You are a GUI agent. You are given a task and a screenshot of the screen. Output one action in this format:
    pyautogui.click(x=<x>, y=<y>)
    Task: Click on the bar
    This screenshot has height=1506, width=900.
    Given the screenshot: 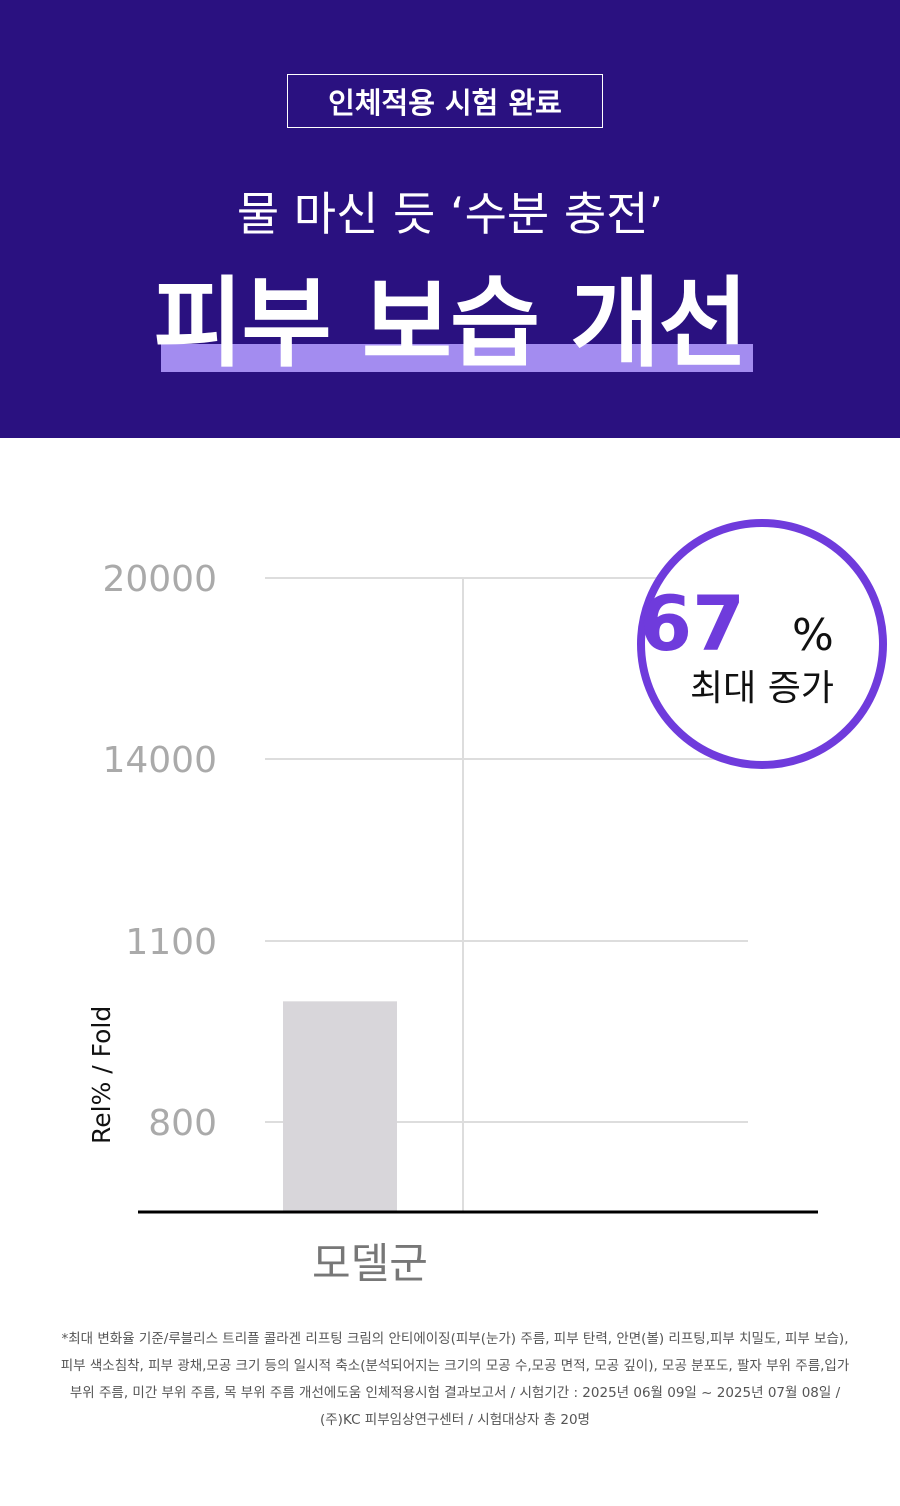 What is the action you would take?
    pyautogui.click(x=340, y=1106)
    